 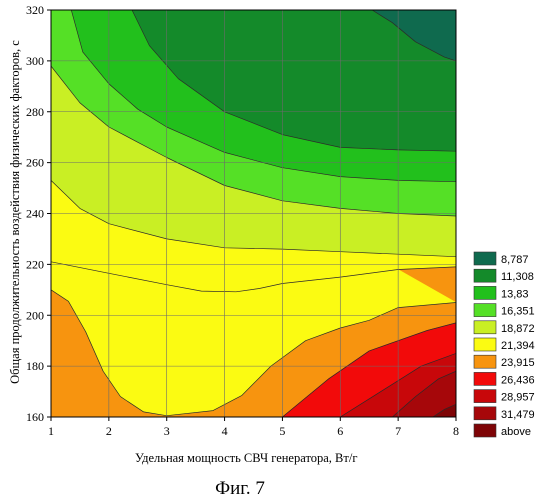 What do you see at coordinates (516, 432) in the screenshot?
I see `legend-label: above` at bounding box center [516, 432].